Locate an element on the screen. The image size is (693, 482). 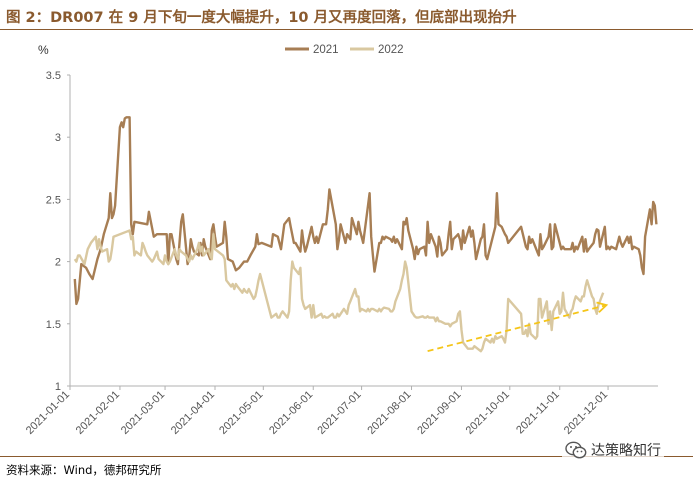
y-axis-unit: % is located at coordinates (43, 50).